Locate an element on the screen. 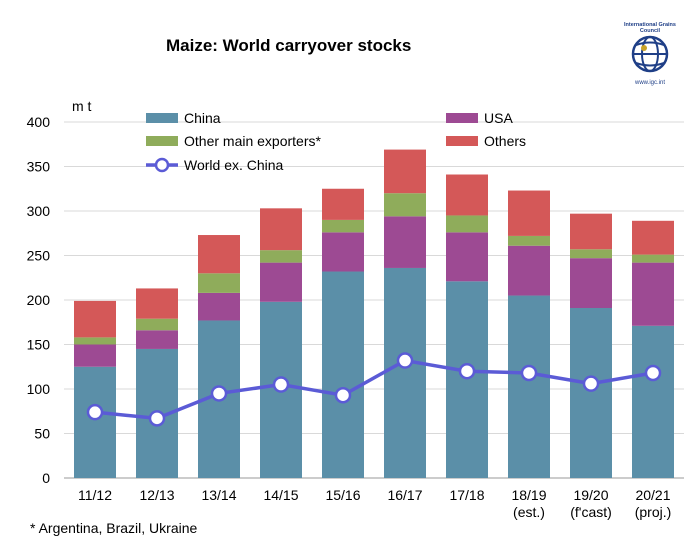 The width and height of the screenshot is (697, 556). y-tick-label: 0 is located at coordinates (46, 478).